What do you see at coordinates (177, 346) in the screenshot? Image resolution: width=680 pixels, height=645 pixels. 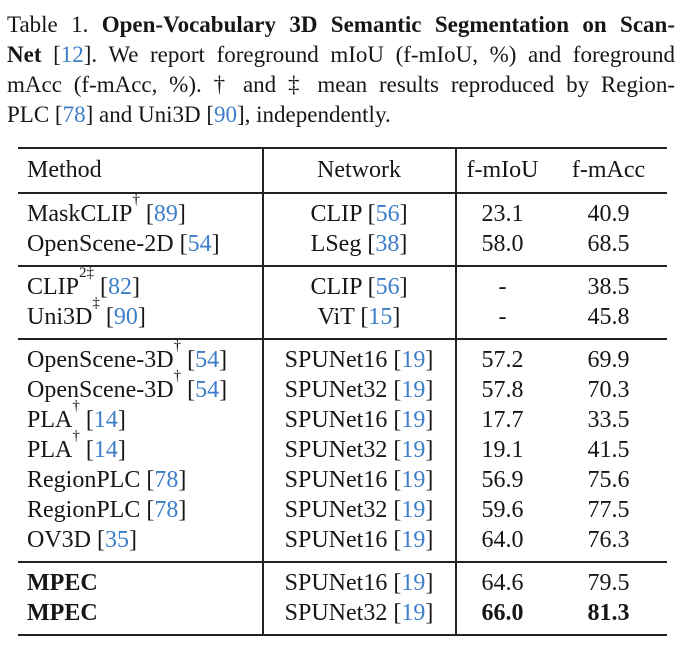 I see `reproduced-marker: †` at bounding box center [177, 346].